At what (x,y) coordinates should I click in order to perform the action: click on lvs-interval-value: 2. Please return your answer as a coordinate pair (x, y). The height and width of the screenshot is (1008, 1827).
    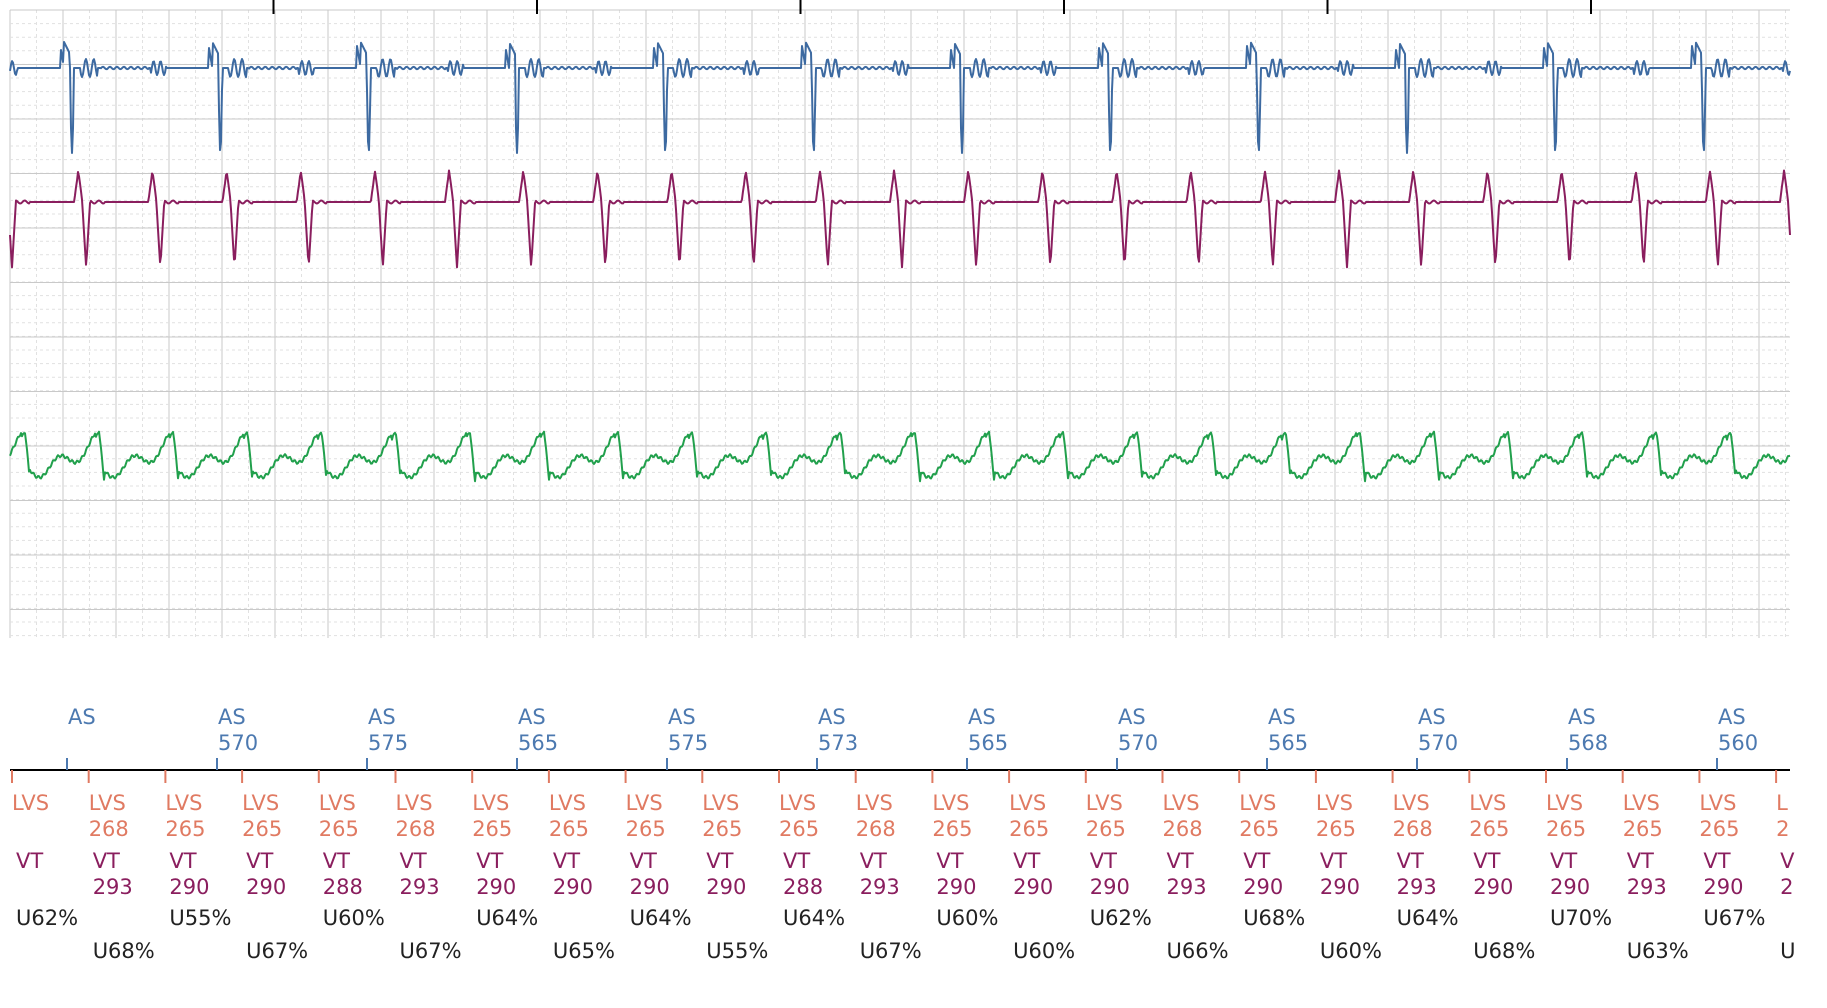
    Looking at the image, I should click on (1782, 829).